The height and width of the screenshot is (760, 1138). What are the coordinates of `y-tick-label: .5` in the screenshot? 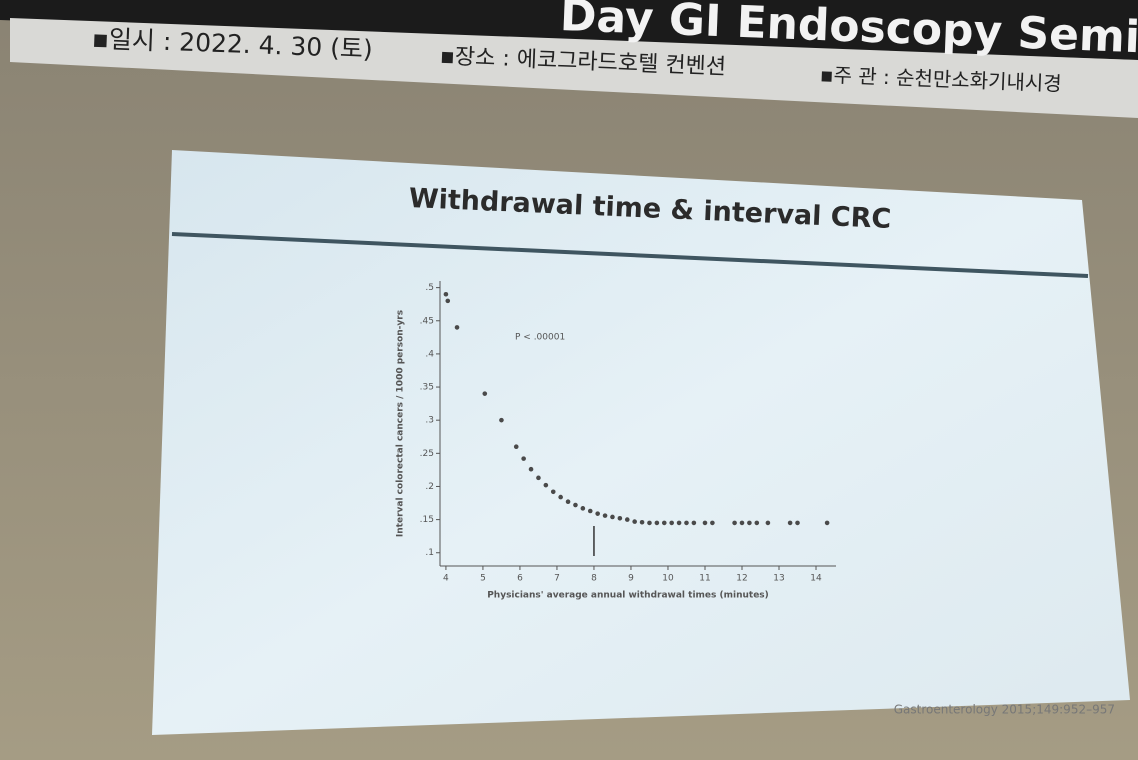 It's located at (429, 288).